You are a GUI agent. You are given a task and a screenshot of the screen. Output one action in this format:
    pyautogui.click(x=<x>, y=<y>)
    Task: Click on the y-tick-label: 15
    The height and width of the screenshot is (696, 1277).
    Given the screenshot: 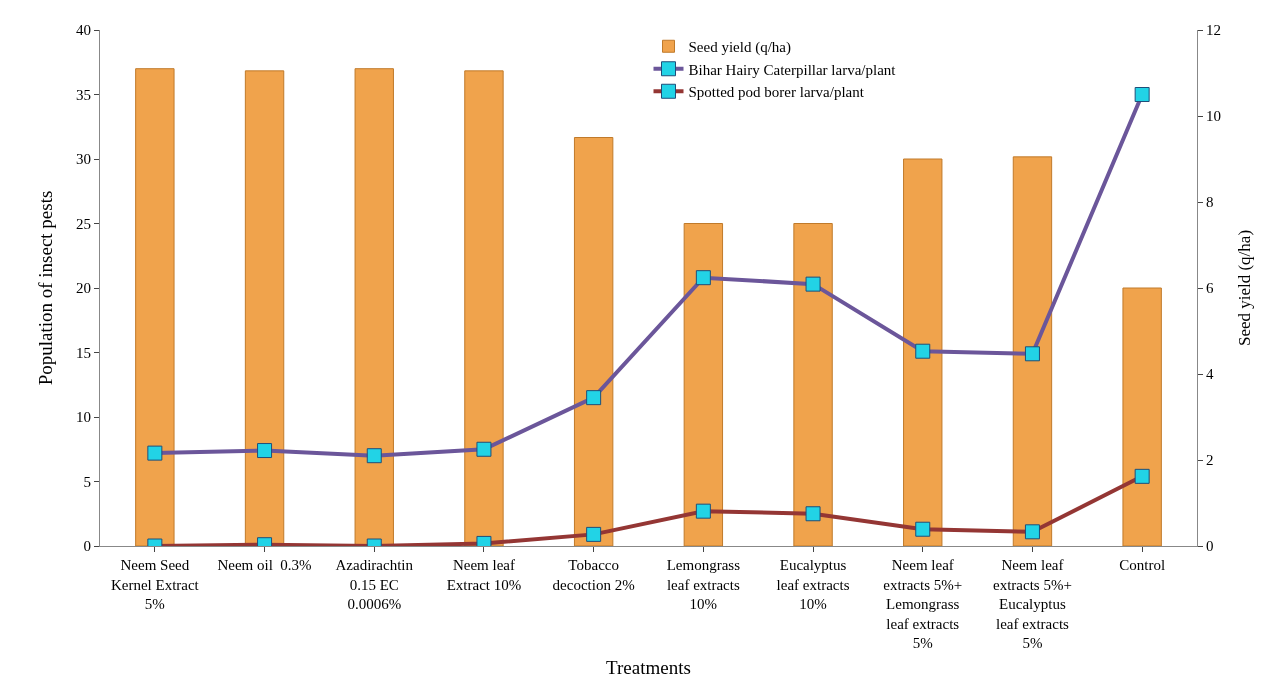 What is the action you would take?
    pyautogui.click(x=83, y=352)
    